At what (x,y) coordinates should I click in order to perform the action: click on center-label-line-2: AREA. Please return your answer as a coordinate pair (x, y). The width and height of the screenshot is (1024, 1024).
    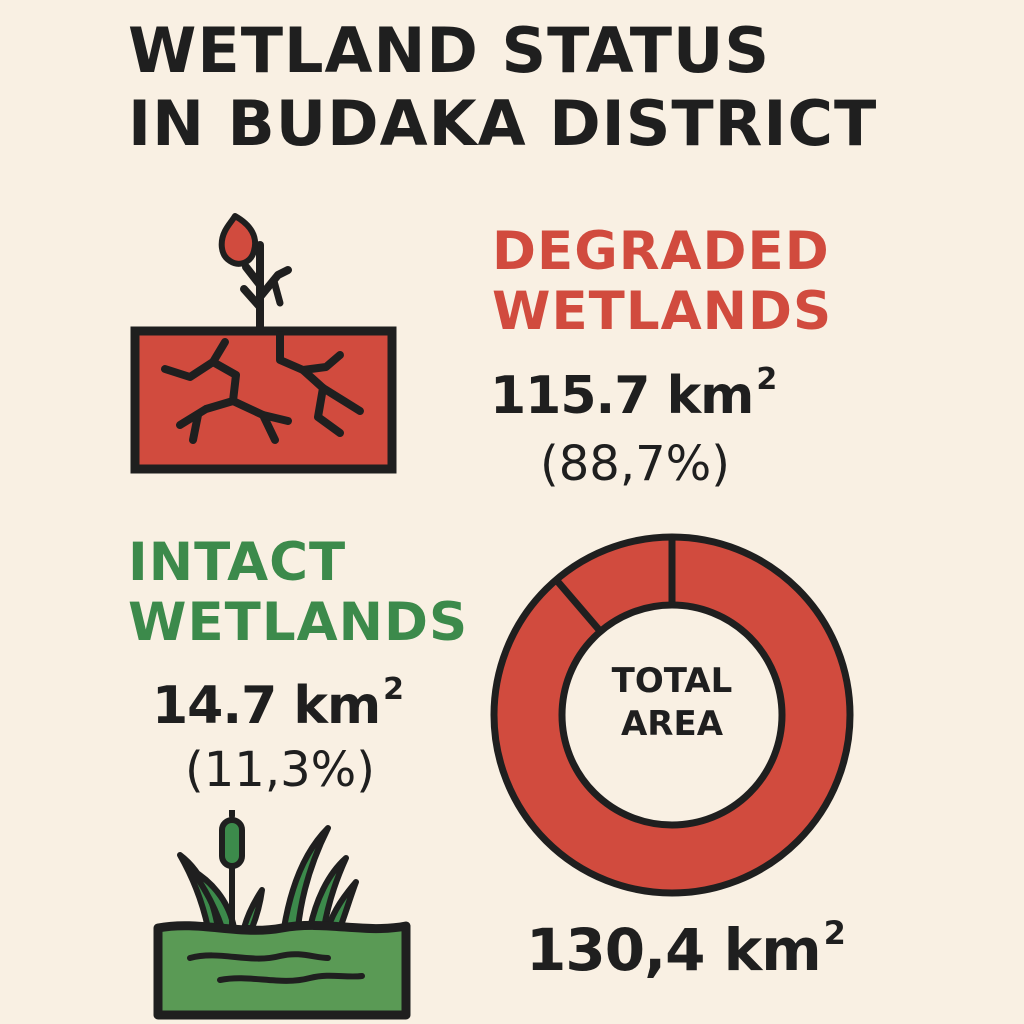
    Looking at the image, I should click on (672, 723).